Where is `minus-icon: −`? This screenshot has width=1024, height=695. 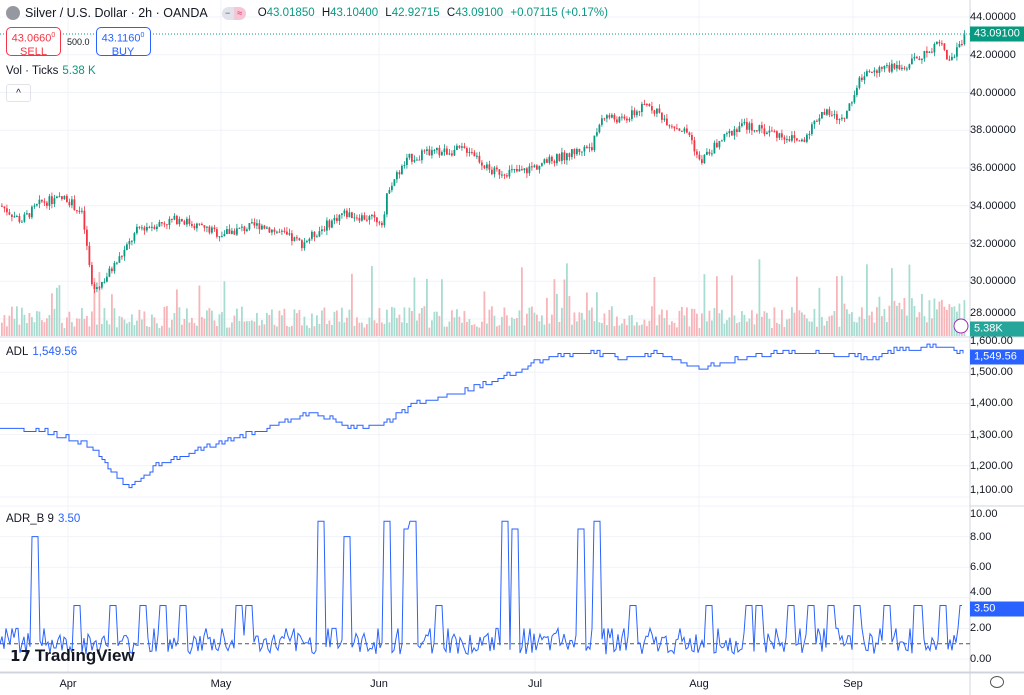
minus-icon: − is located at coordinates (227, 13).